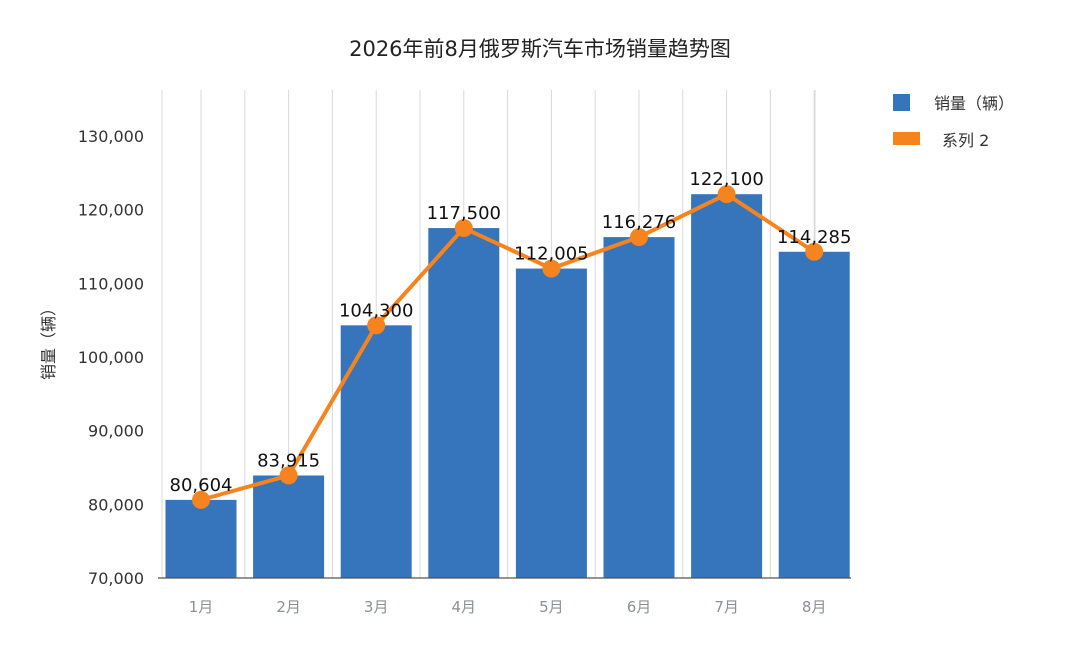  I want to click on data-label: 112,005, so click(551, 254).